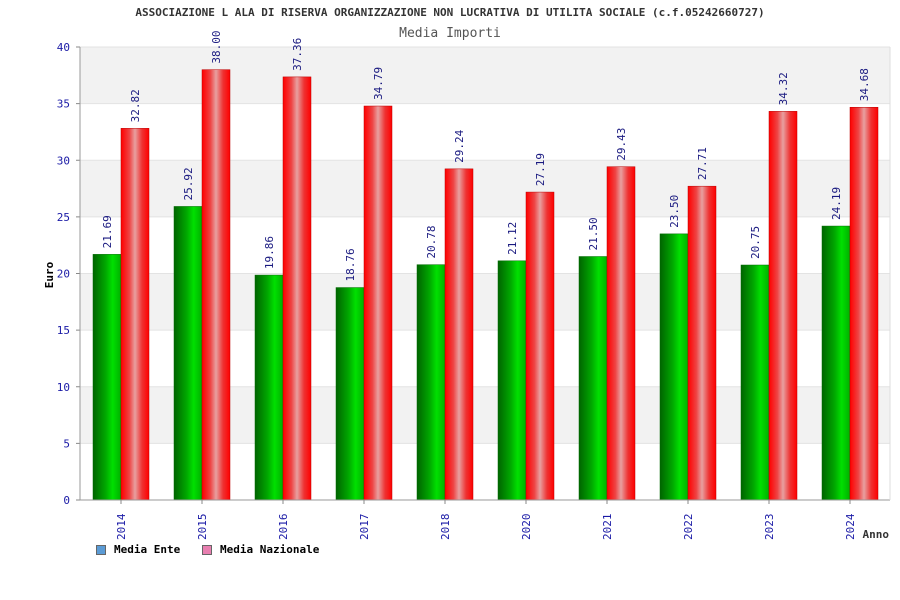 This screenshot has height=600, width=900. What do you see at coordinates (540, 169) in the screenshot?
I see `data-label: 27.19` at bounding box center [540, 169].